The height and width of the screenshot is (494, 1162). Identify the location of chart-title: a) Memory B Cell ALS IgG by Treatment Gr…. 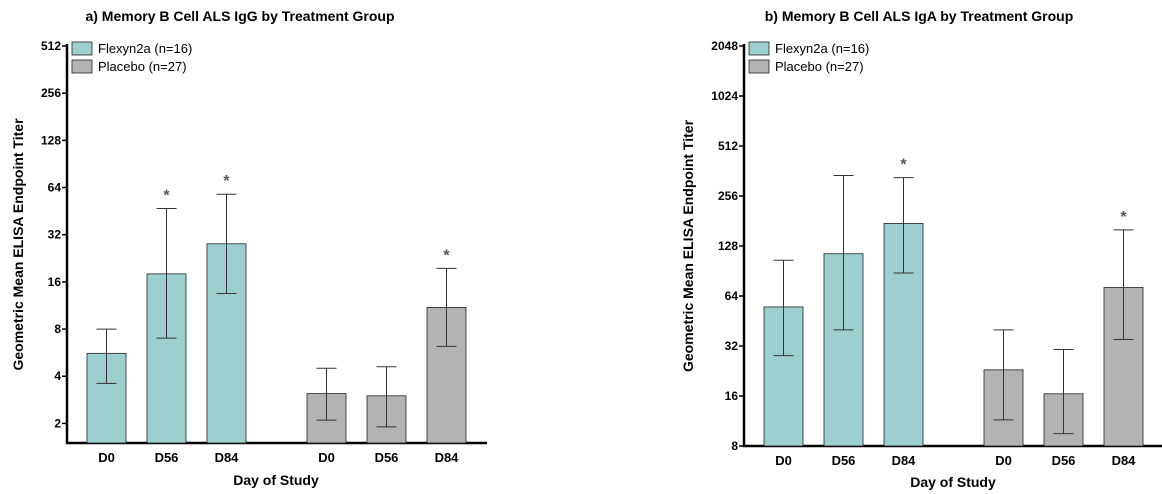
(239, 16).